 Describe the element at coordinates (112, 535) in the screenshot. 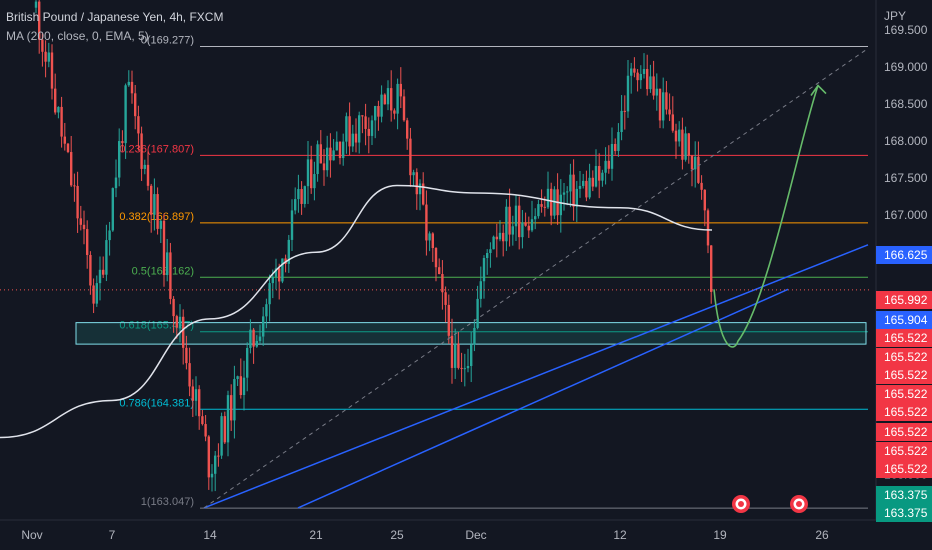

I see `time-tick-7: 7` at that location.